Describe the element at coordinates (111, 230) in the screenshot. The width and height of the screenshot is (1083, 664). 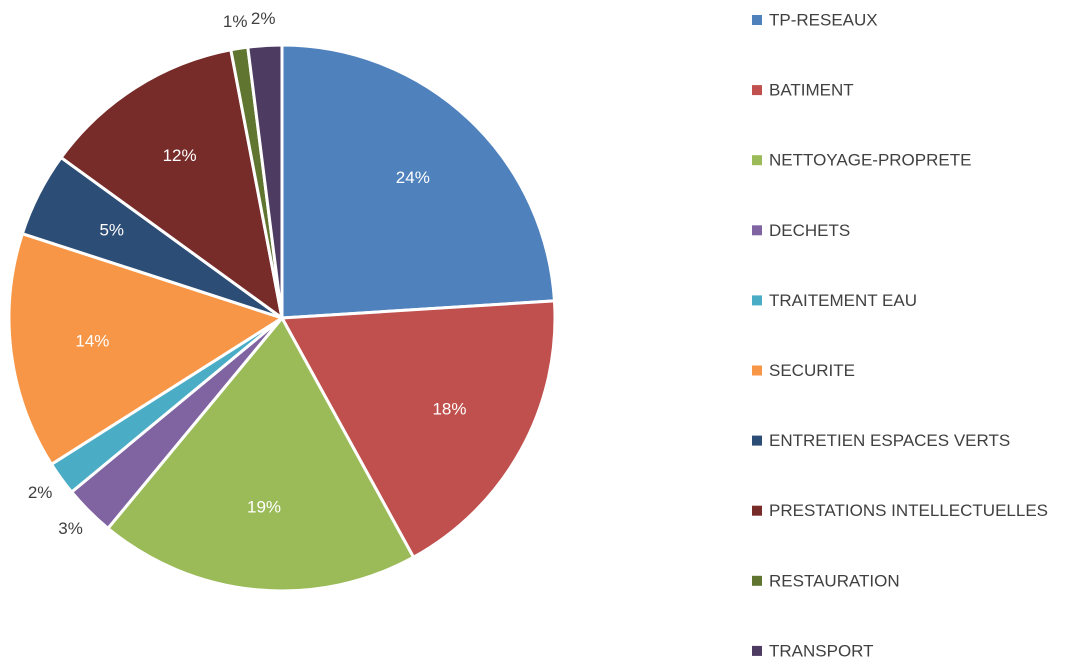
I see `data-label: 5%` at that location.